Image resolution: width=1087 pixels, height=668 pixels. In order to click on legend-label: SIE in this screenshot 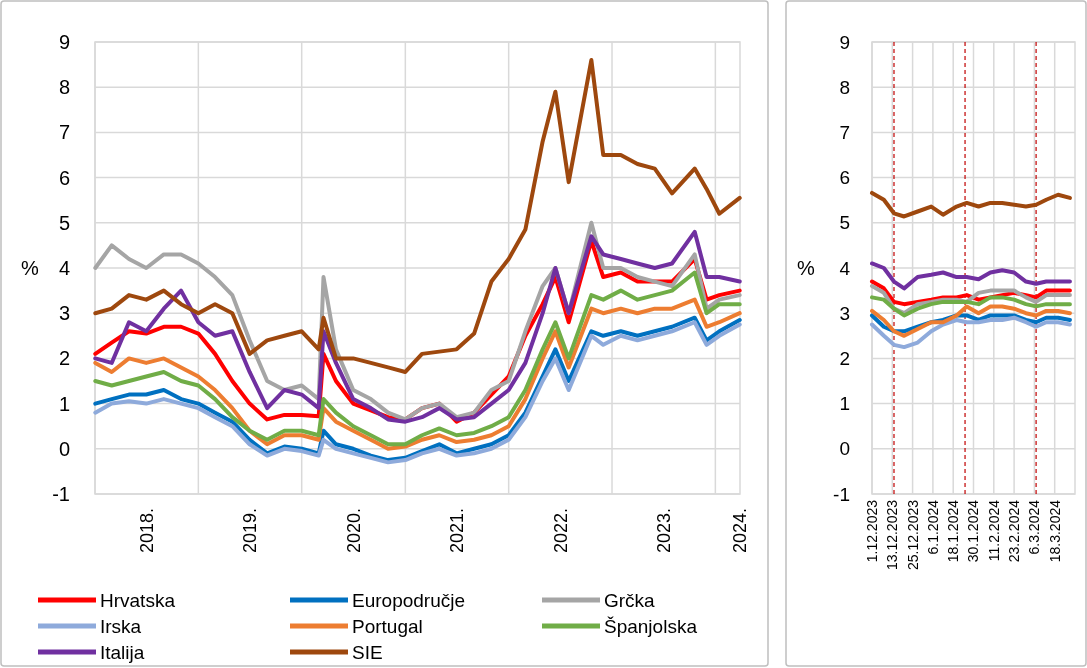, I will do `click(367, 652)`.